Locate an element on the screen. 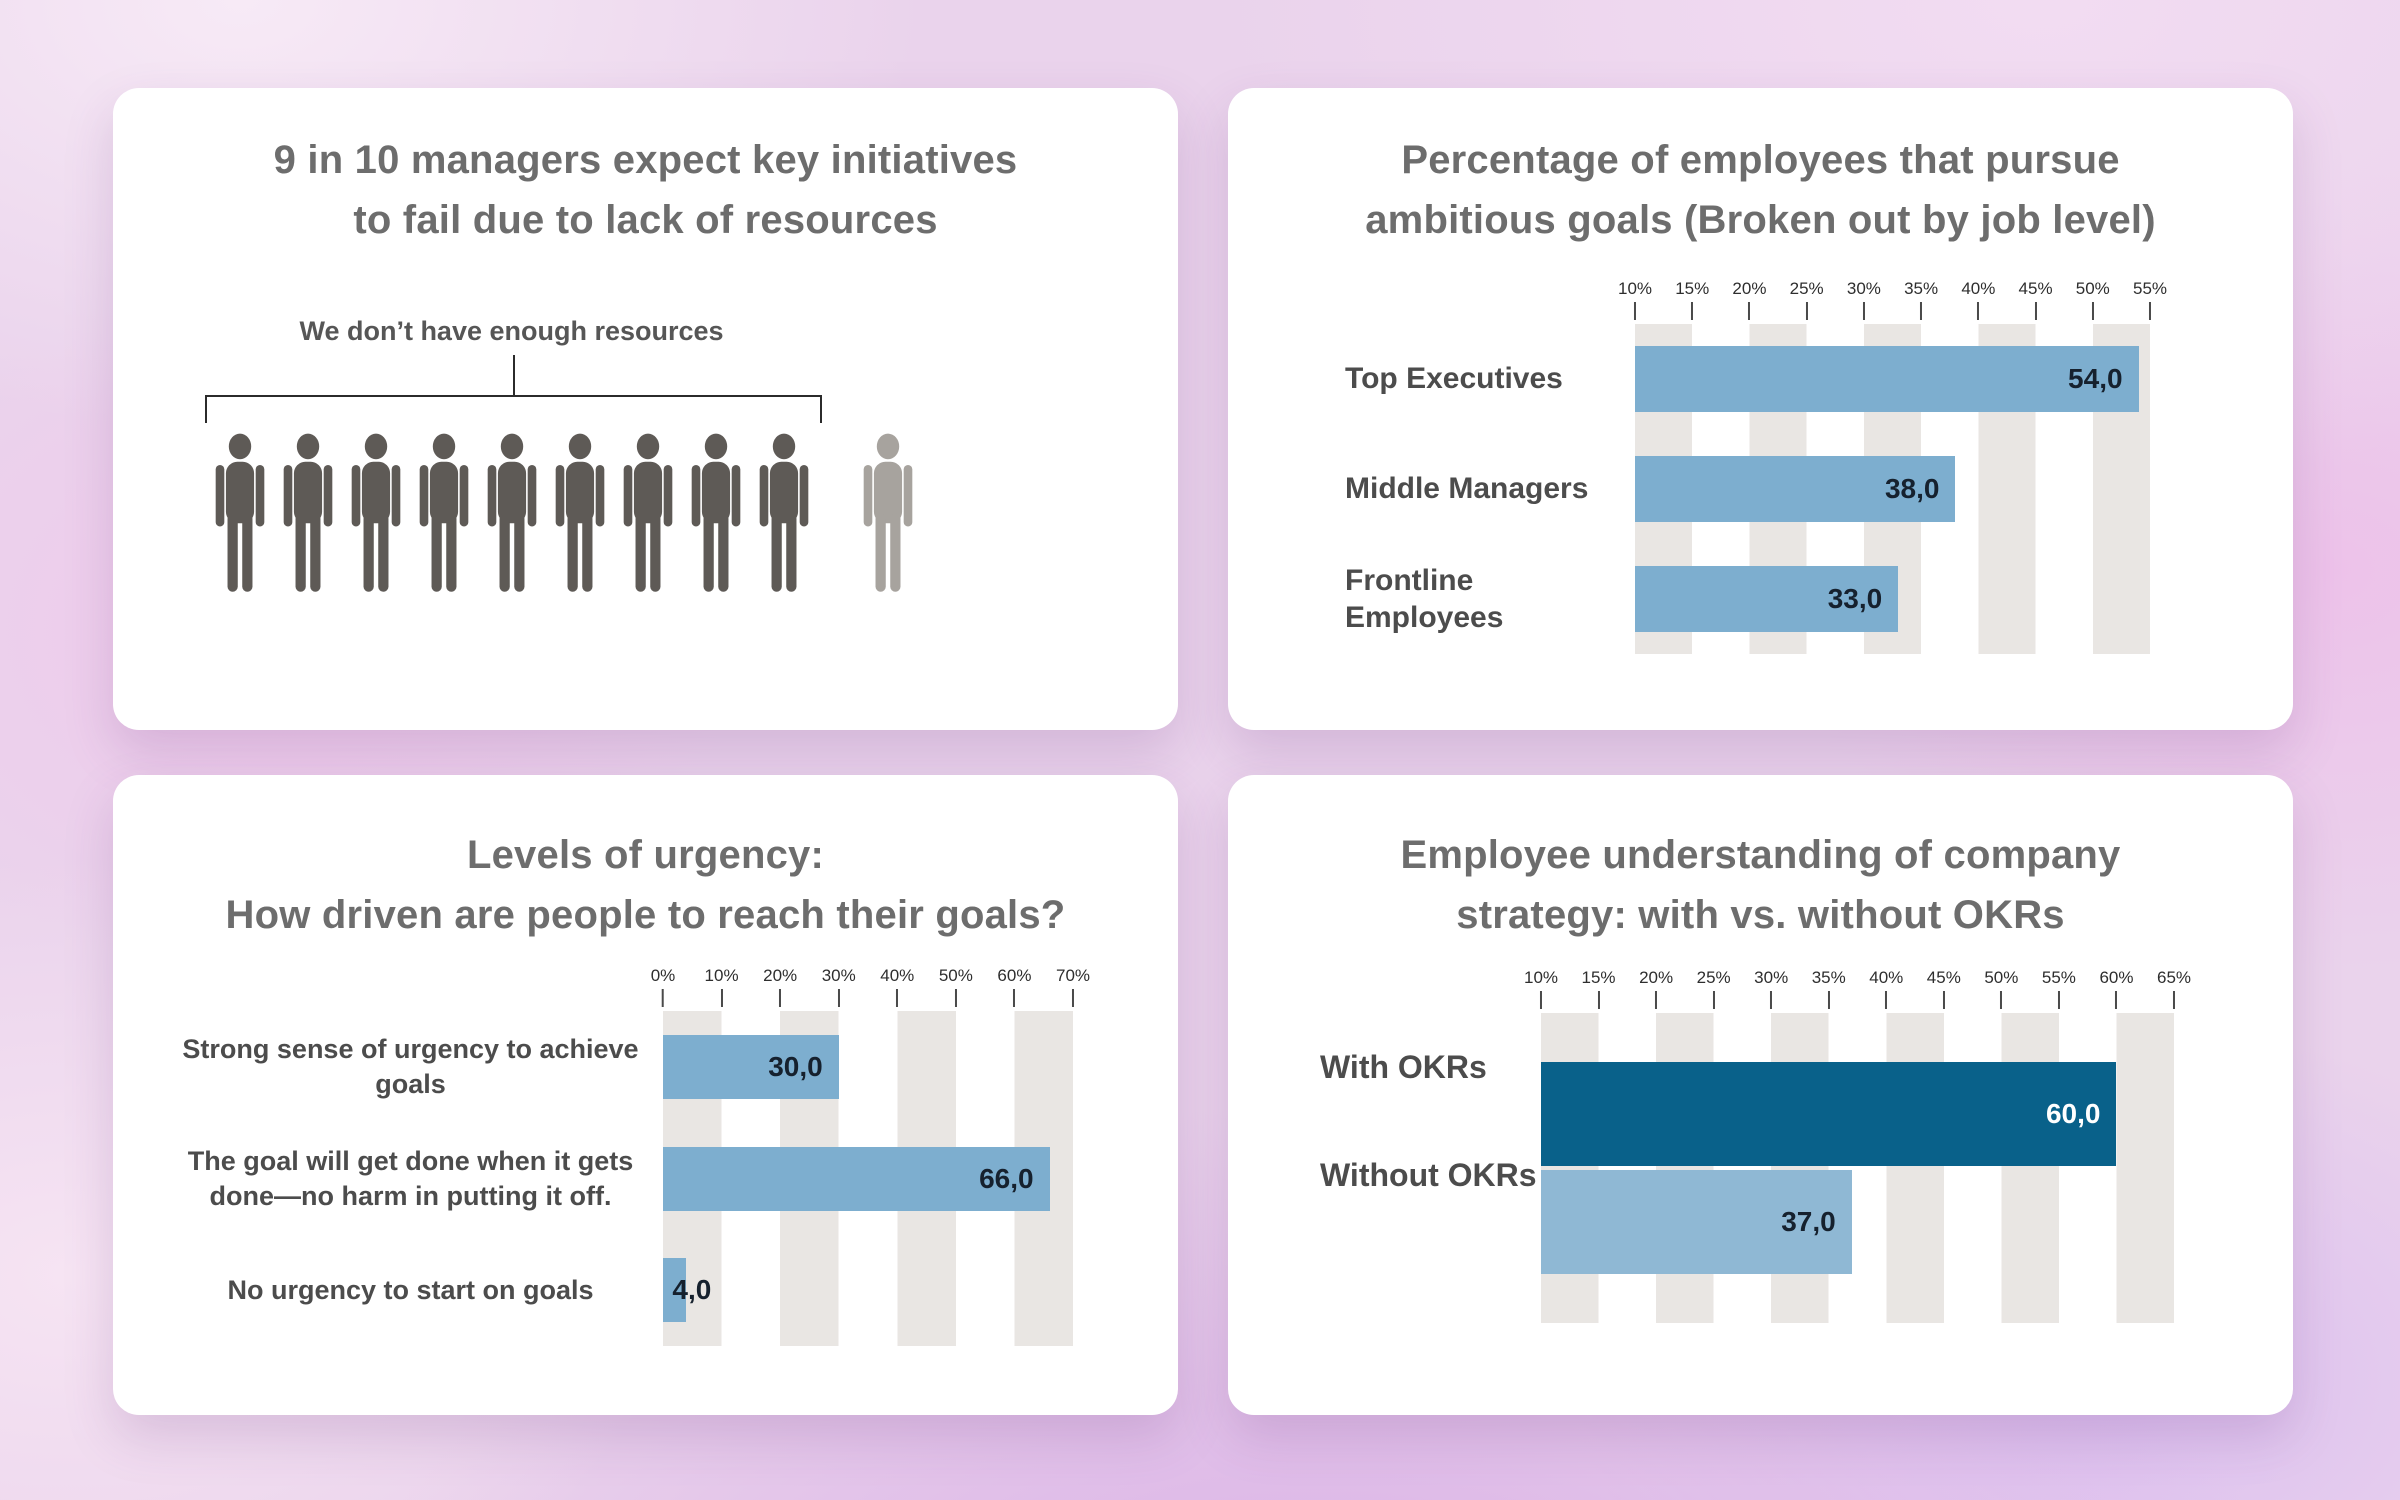  title-line: Levels of urgency: is located at coordinates (645, 855).